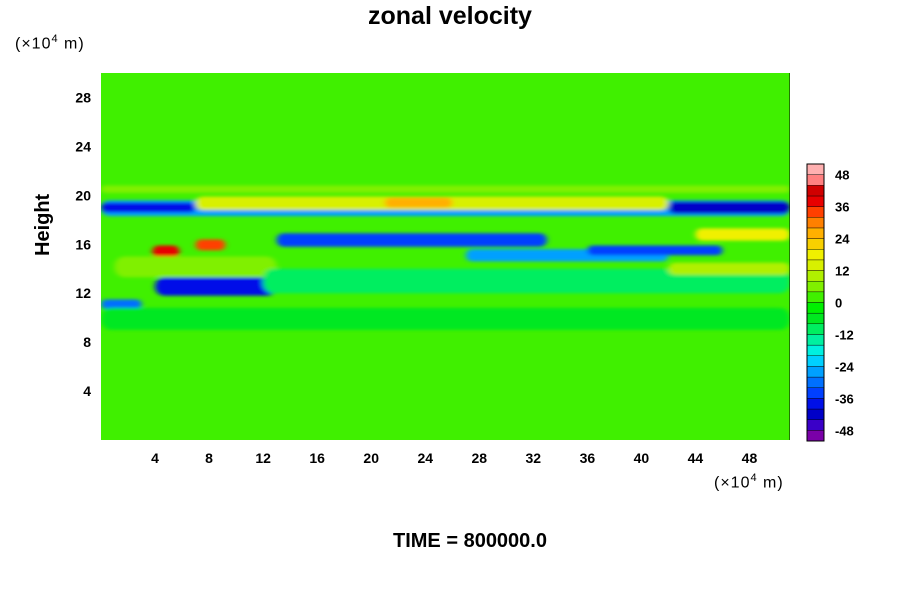 The width and height of the screenshot is (900, 600). I want to click on y-tick-label-16: 16, so click(83, 244).